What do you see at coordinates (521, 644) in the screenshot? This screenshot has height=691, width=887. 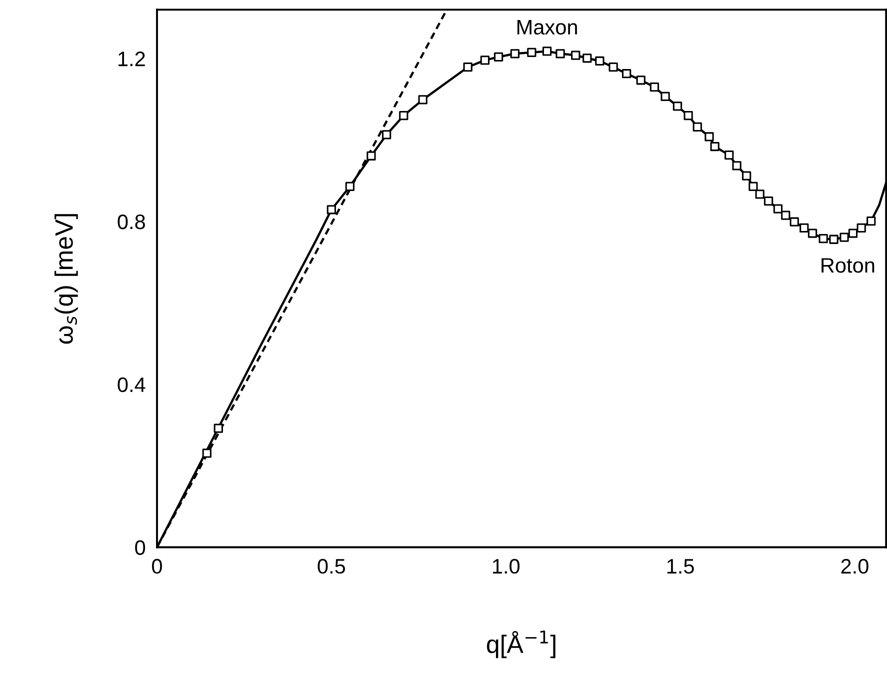 I see `x-axis-title: q[Å$^{−1}$]` at bounding box center [521, 644].